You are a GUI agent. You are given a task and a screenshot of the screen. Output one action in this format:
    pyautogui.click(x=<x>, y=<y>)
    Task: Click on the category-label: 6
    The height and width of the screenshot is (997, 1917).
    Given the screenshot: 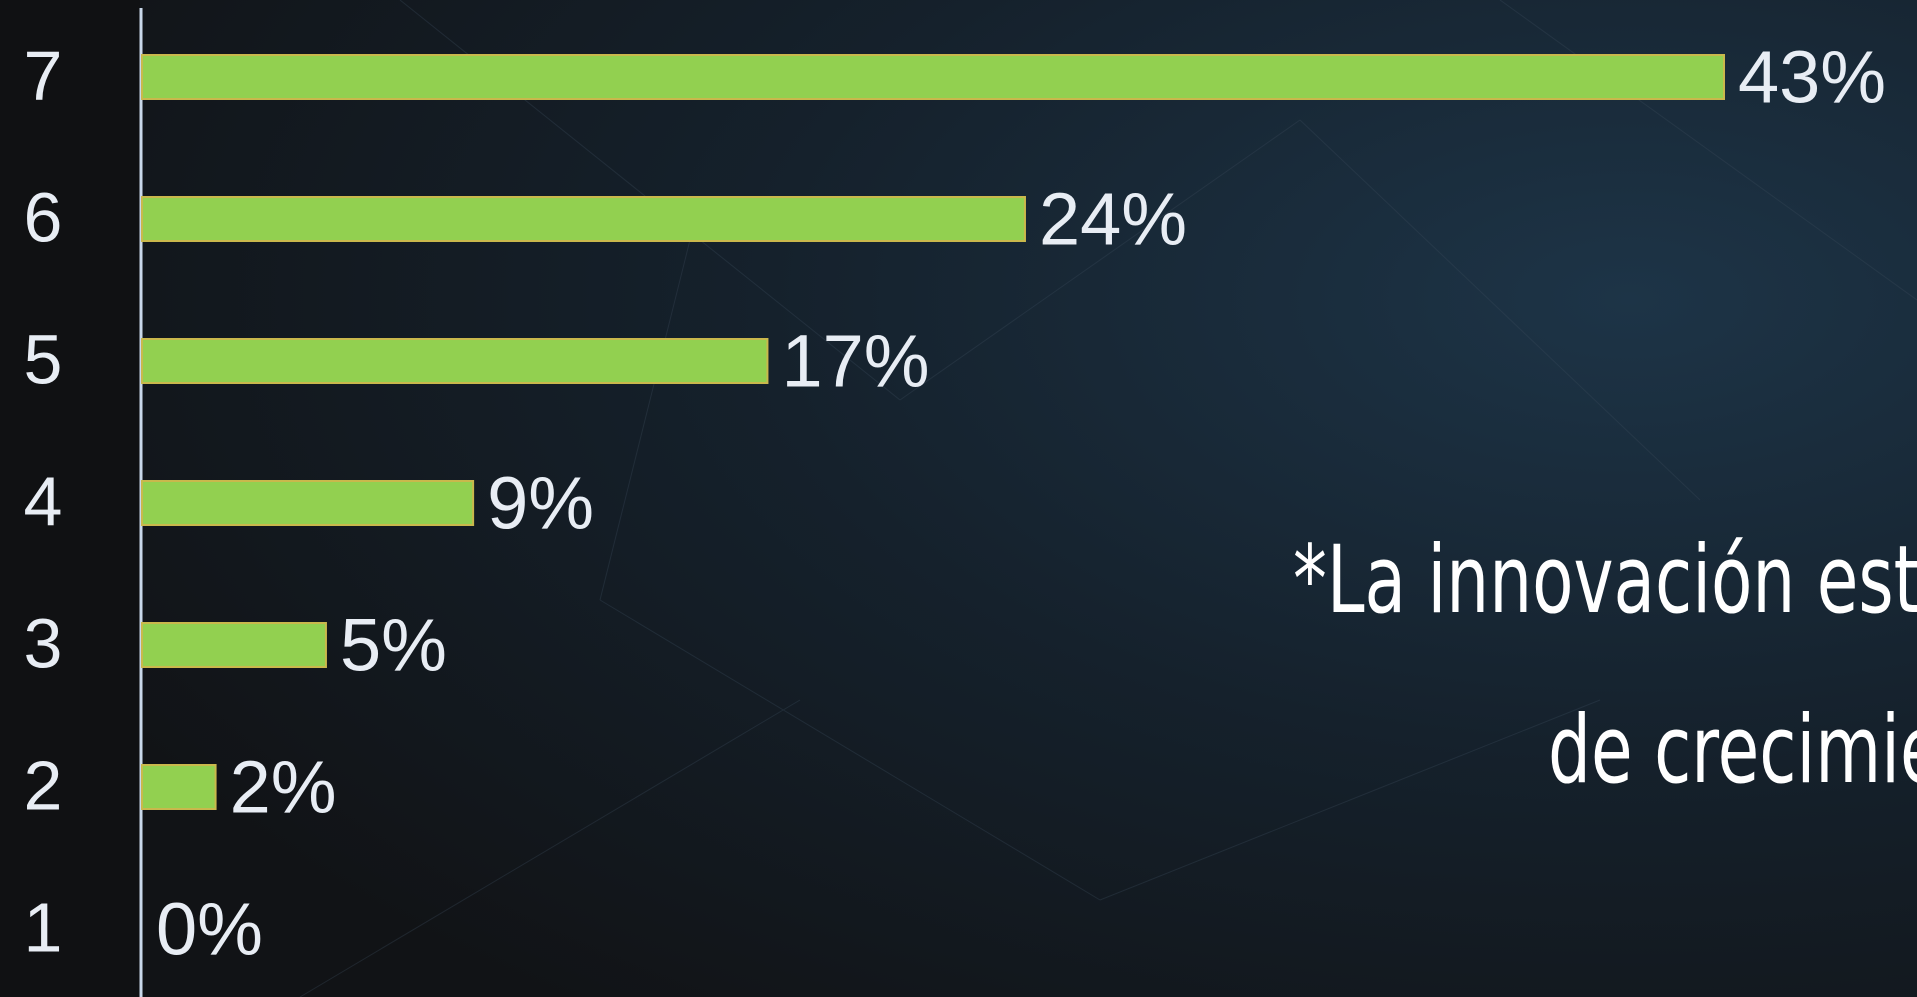 What is the action you would take?
    pyautogui.click(x=43, y=217)
    